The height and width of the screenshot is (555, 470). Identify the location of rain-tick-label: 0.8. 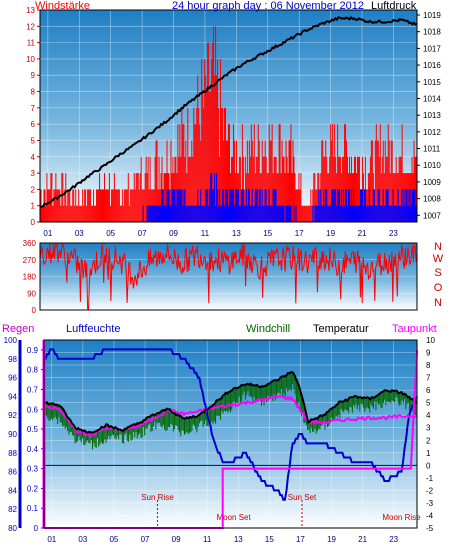
(33, 370).